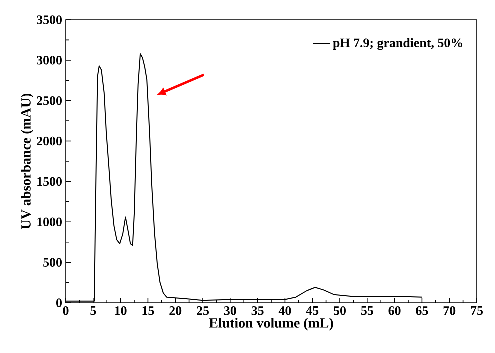  What do you see at coordinates (394, 311) in the screenshot?
I see `x-tick-label: 60` at bounding box center [394, 311].